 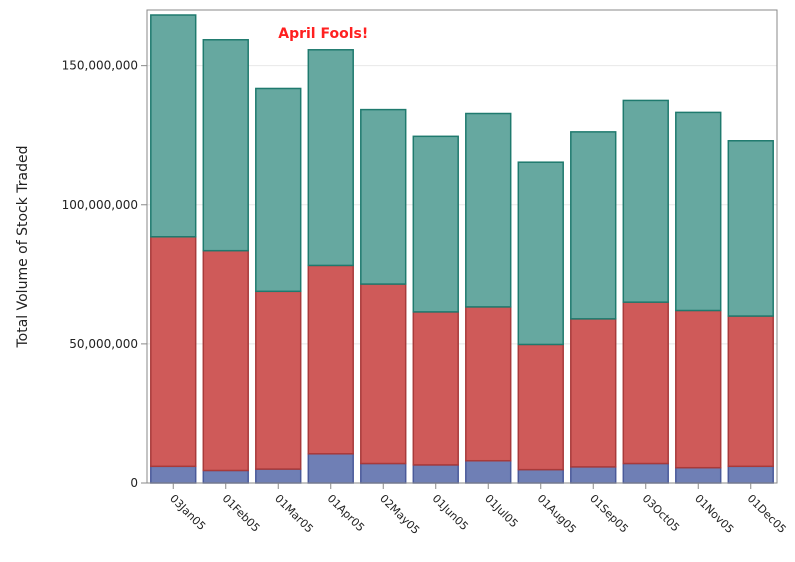 I want to click on x-tick-label: 03Jan05, so click(x=187, y=512).